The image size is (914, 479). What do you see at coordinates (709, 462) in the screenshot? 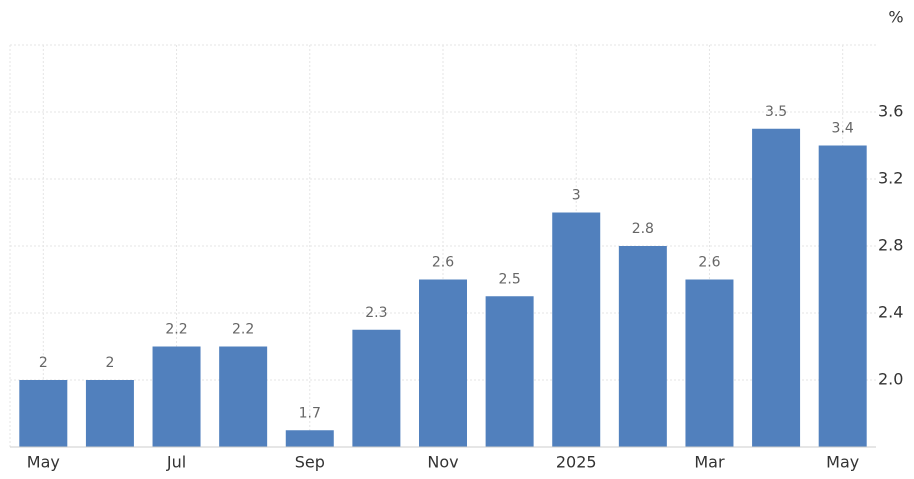
I see `x-tick-label: Mar` at bounding box center [709, 462].